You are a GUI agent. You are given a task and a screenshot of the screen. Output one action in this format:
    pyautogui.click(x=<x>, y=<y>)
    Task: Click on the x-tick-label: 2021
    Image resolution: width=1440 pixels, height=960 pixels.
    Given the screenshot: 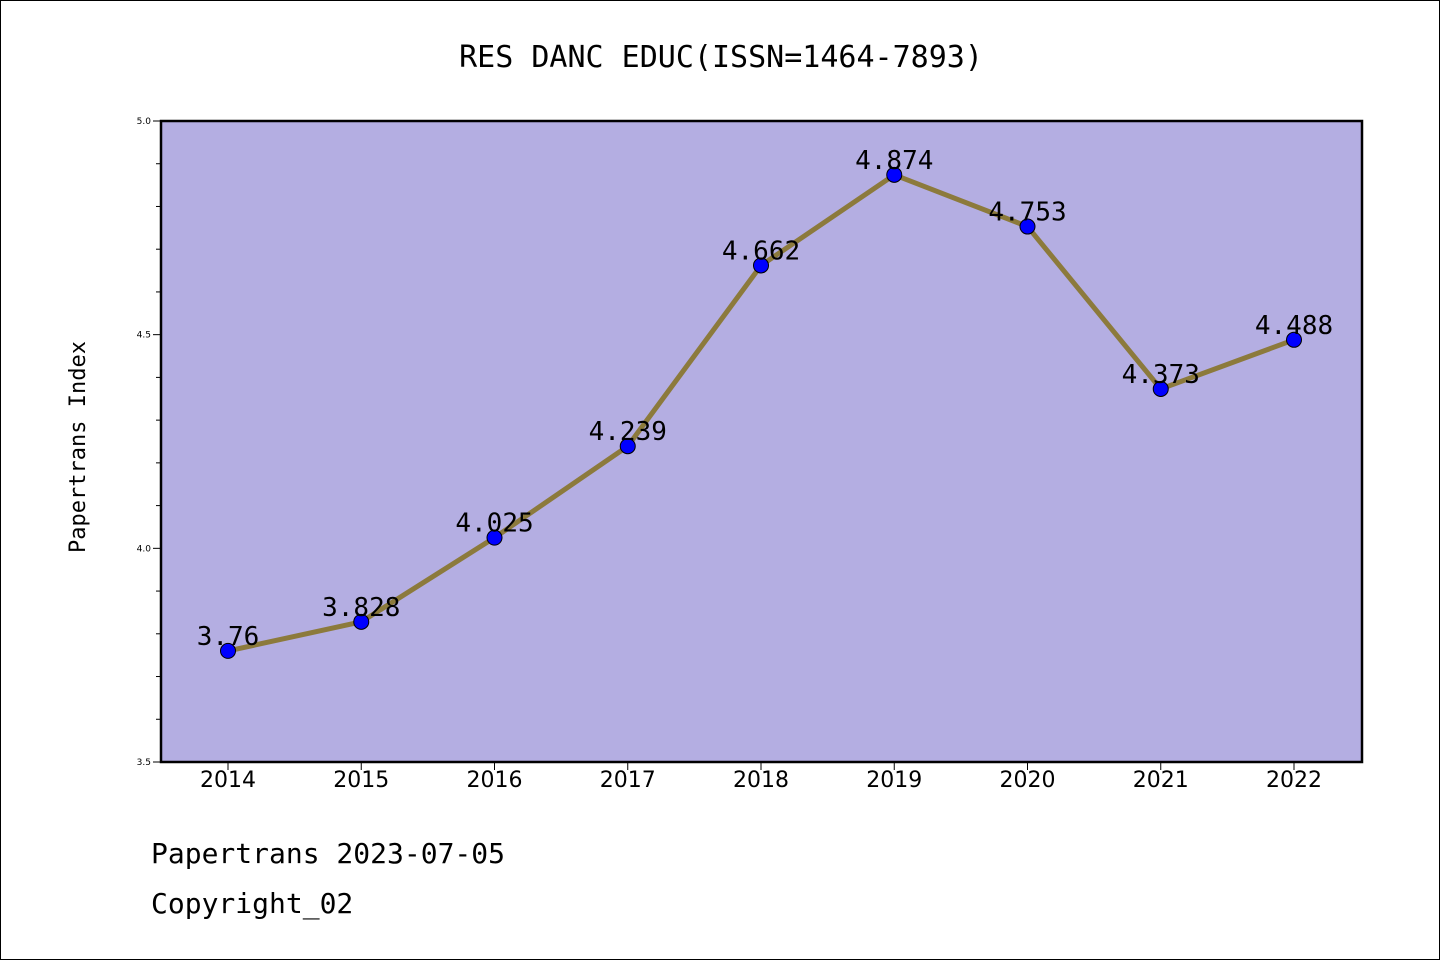 What is the action you would take?
    pyautogui.click(x=1161, y=780)
    